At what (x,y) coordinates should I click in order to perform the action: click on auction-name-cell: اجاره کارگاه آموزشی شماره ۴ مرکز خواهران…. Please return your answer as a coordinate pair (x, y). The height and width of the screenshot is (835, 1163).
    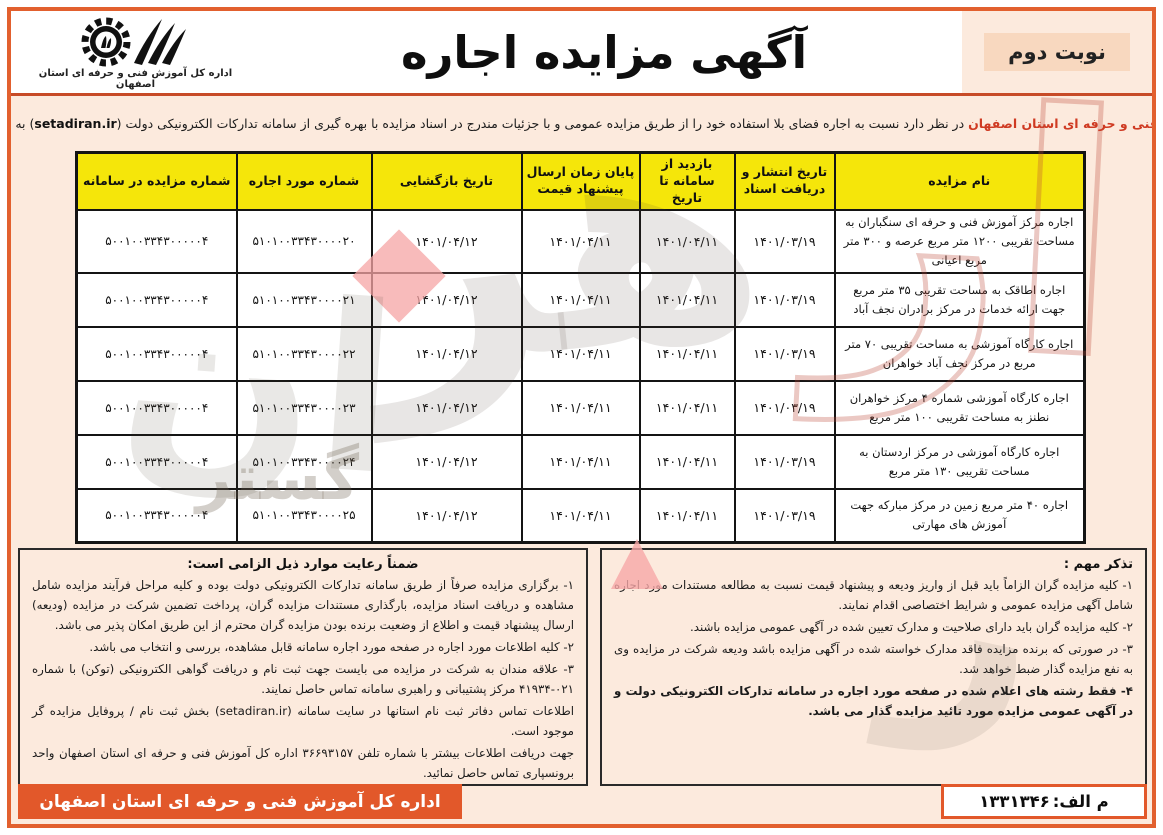
    Looking at the image, I should click on (959, 407).